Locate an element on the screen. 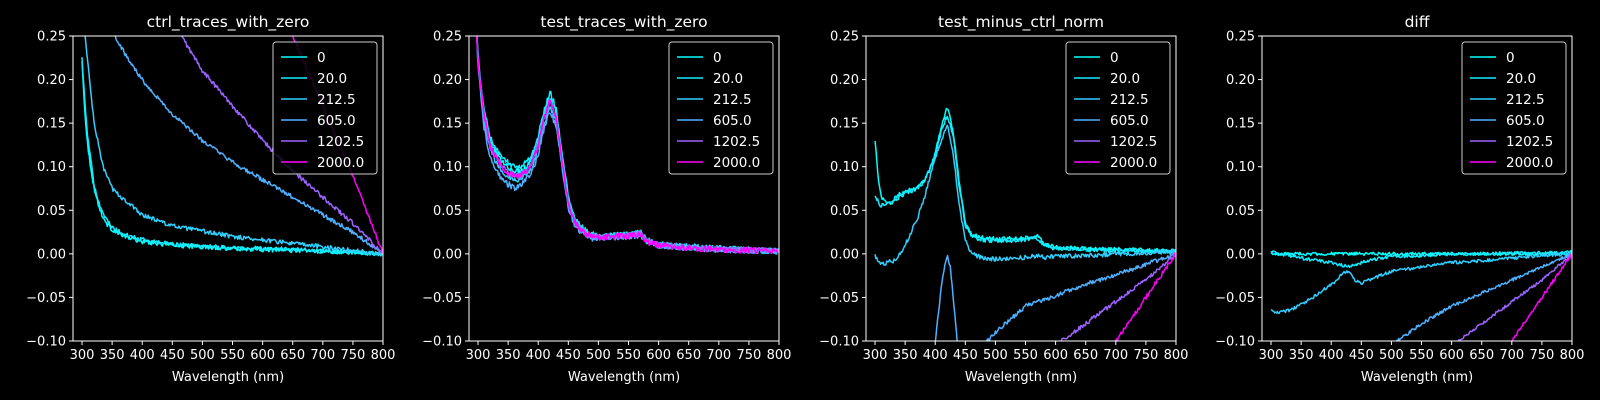  x-tick-label: 500 is located at coordinates (1391, 355).